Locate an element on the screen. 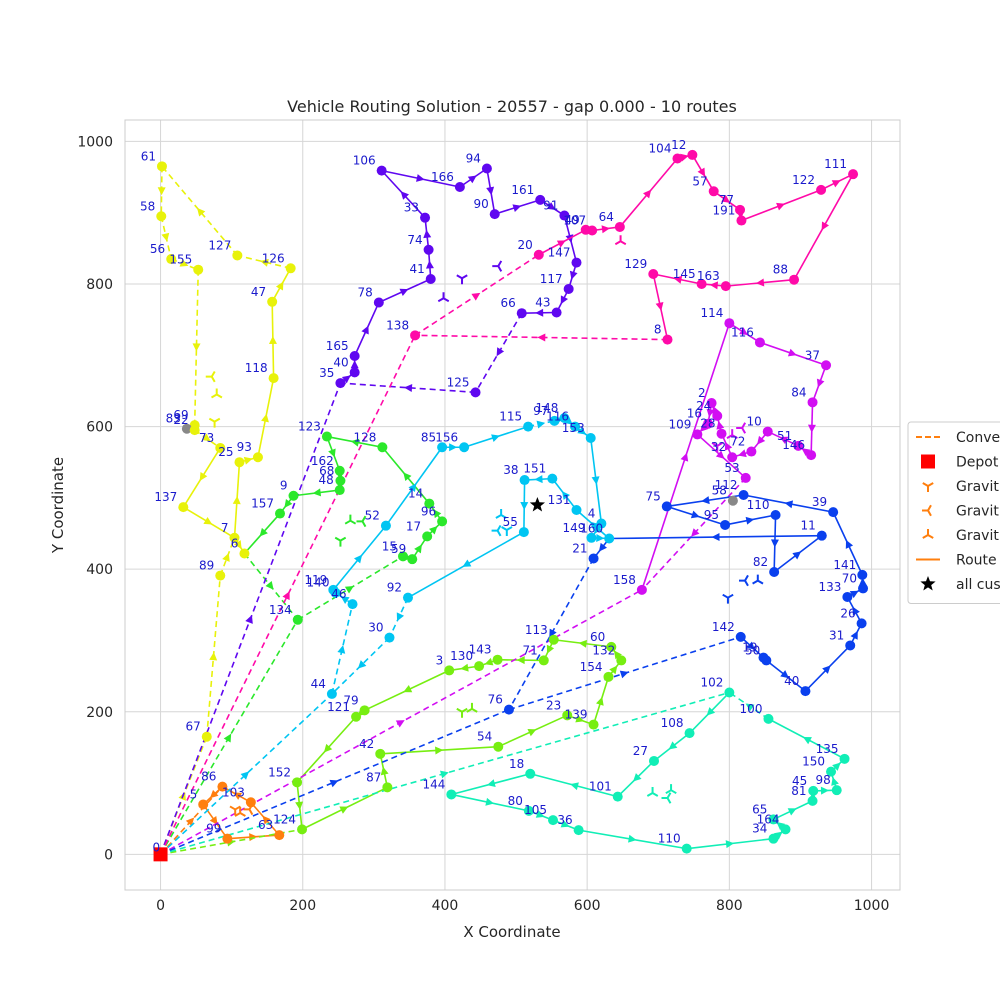 This screenshot has height=1000, width=1000. node-label: 130 is located at coordinates (461, 656).